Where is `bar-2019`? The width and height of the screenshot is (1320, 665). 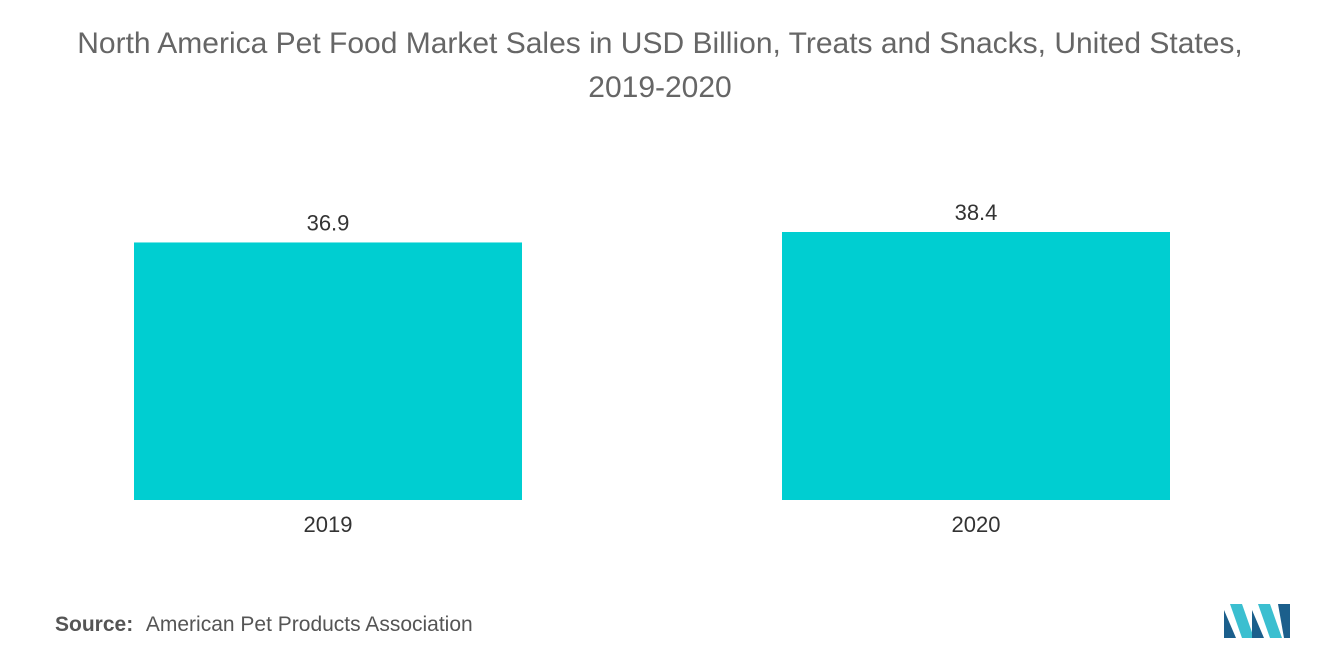 bar-2019 is located at coordinates (328, 371).